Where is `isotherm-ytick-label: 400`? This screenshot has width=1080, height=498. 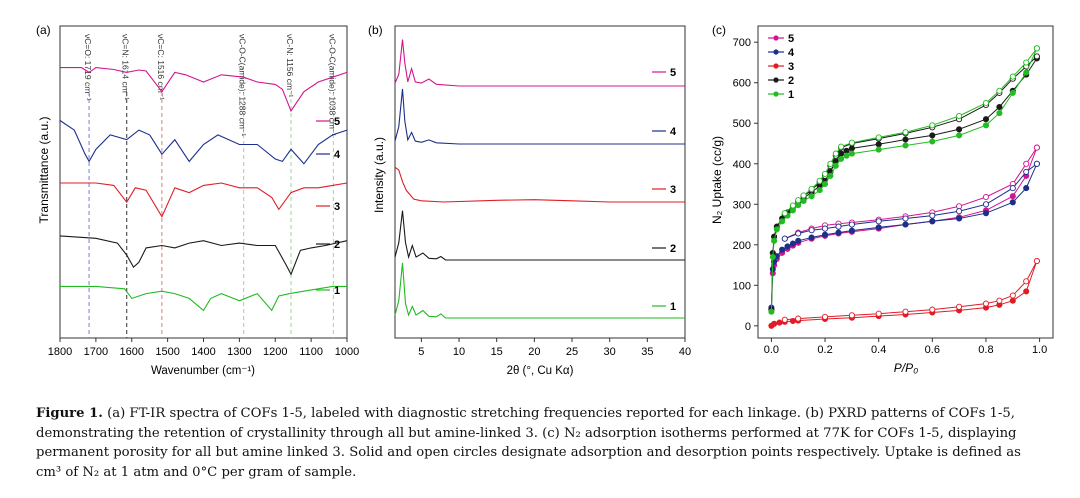
isotherm-ytick-label: 400 is located at coordinates (742, 165).